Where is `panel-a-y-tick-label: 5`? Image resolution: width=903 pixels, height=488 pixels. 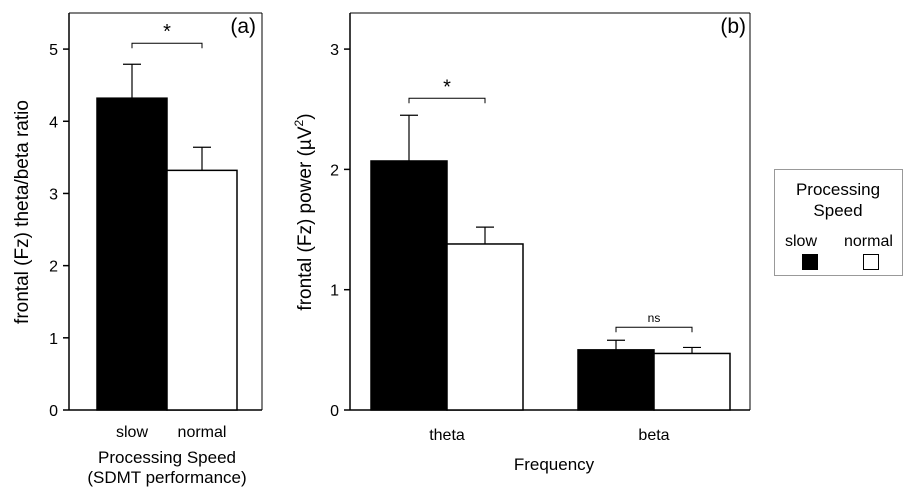
panel-a-y-tick-label: 5 is located at coordinates (53, 50).